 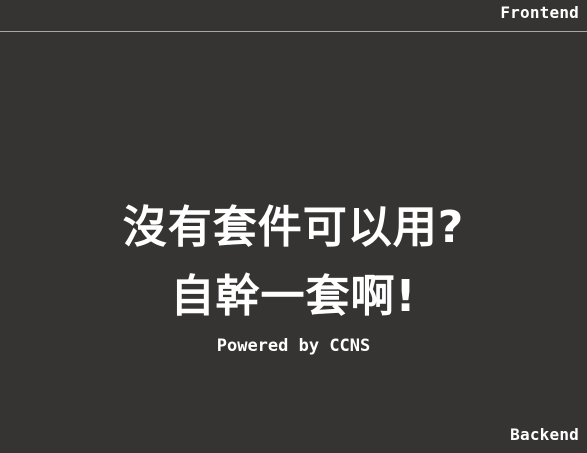 I want to click on backend-label: Backend, so click(x=544, y=434).